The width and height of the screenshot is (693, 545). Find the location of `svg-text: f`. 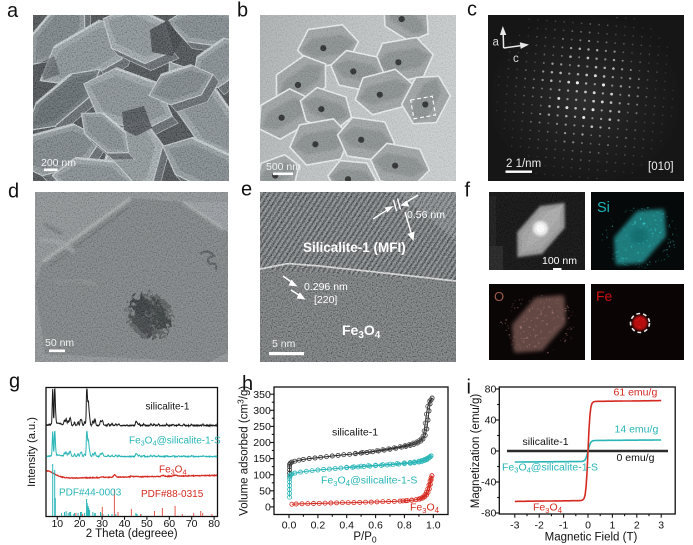

svg-text: f is located at coordinates (468, 191).